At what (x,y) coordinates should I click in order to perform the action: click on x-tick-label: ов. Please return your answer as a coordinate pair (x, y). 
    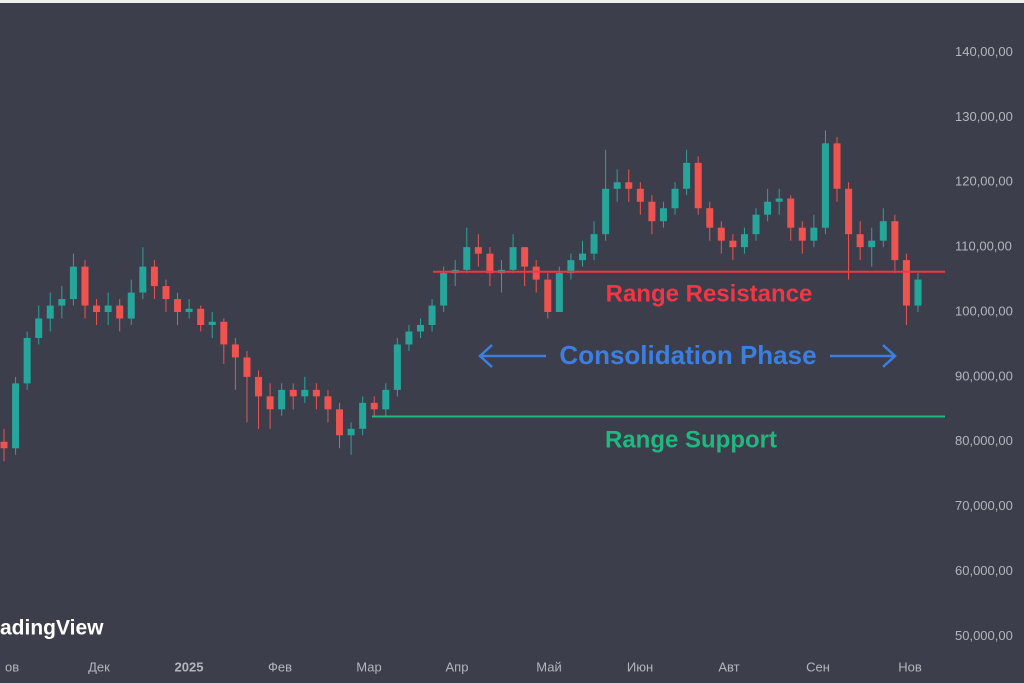
    Looking at the image, I should click on (12, 666).